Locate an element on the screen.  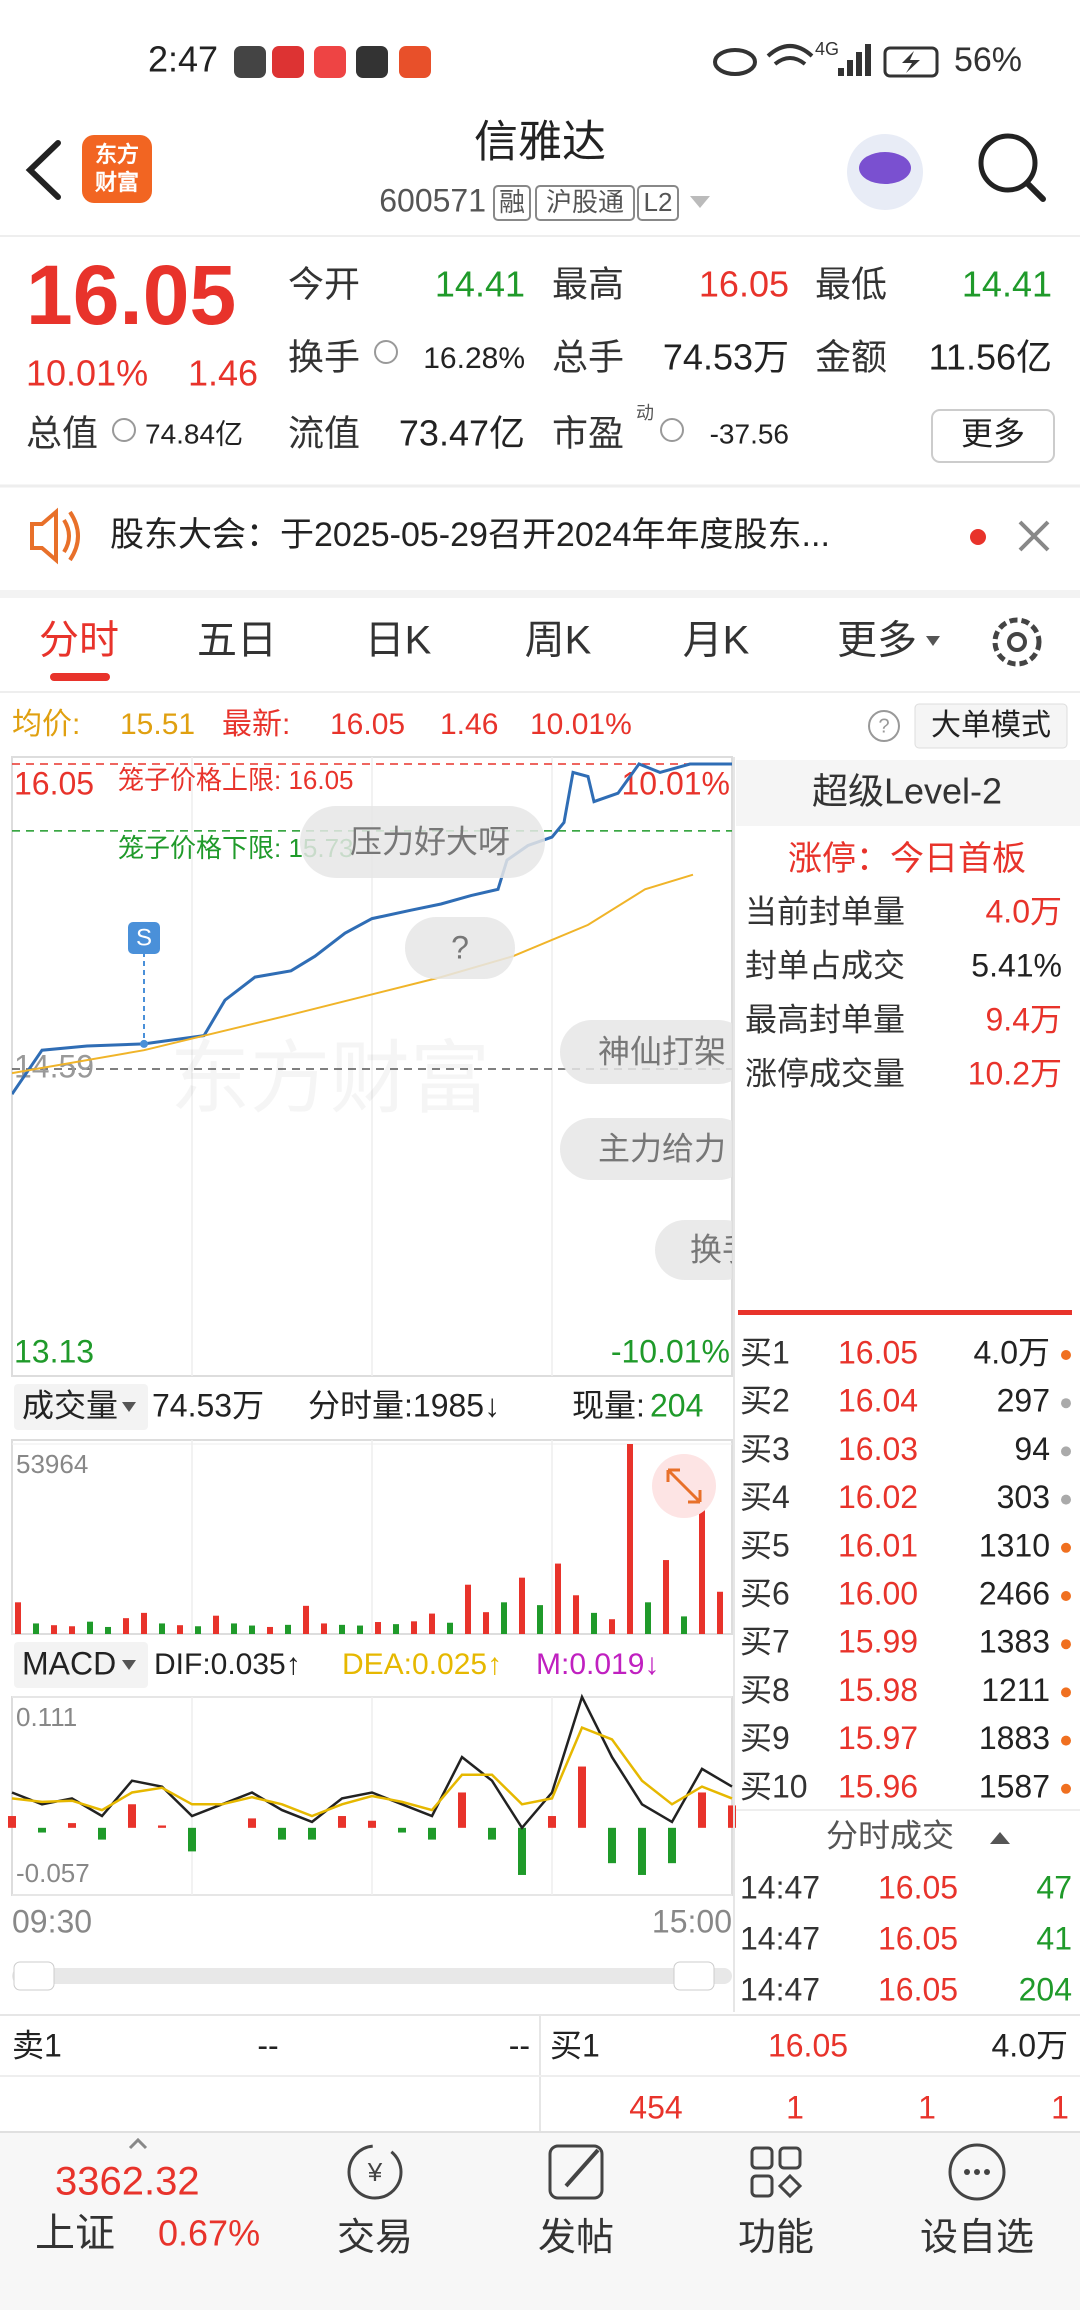
label: 市盈 is located at coordinates (588, 433).